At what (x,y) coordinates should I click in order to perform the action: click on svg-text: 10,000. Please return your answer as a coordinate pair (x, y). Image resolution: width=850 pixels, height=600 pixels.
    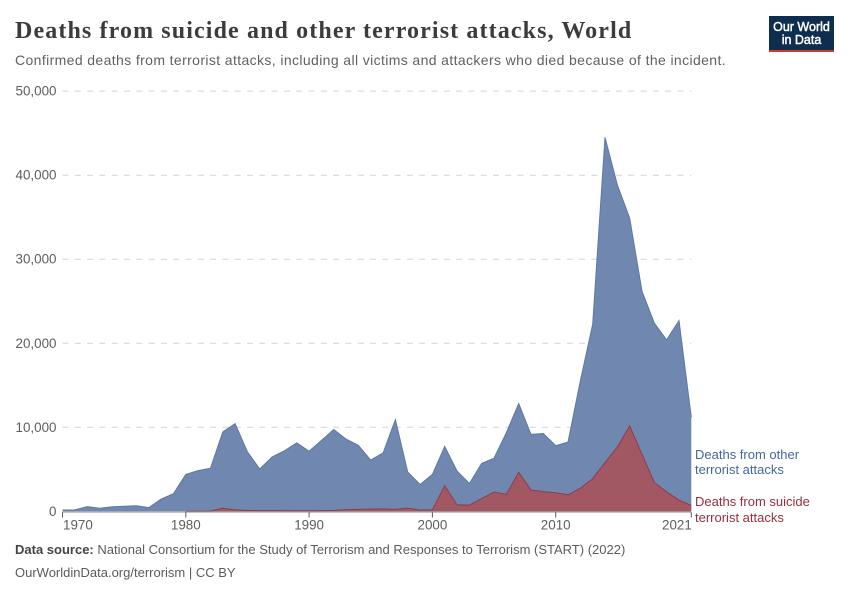
    Looking at the image, I should click on (36, 427).